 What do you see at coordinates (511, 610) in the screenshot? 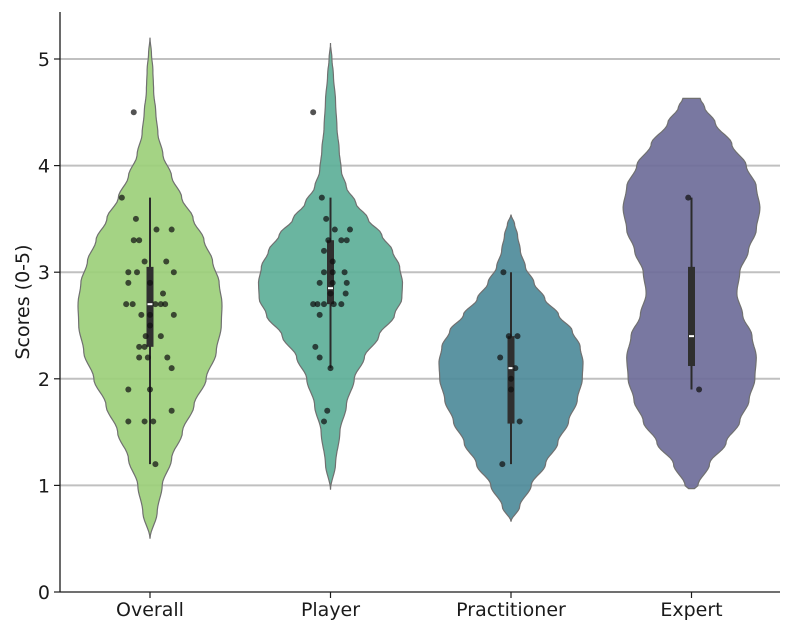
I see `x-tick-label: Practitioner` at bounding box center [511, 610].